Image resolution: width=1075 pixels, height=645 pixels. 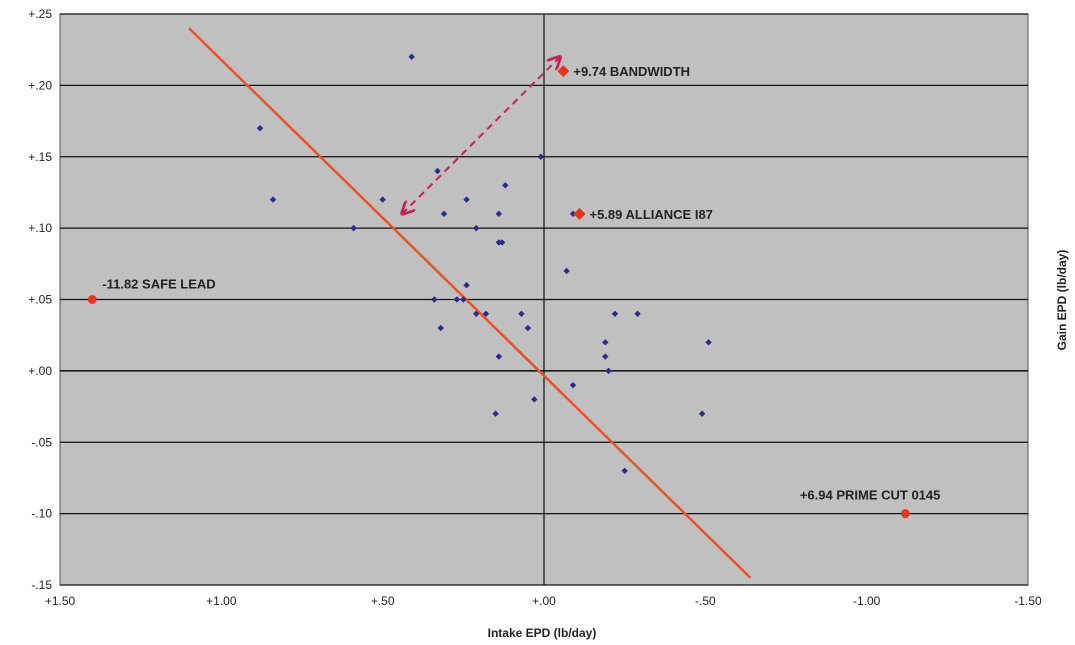 I want to click on x-tick-label: +.50, so click(x=383, y=601).